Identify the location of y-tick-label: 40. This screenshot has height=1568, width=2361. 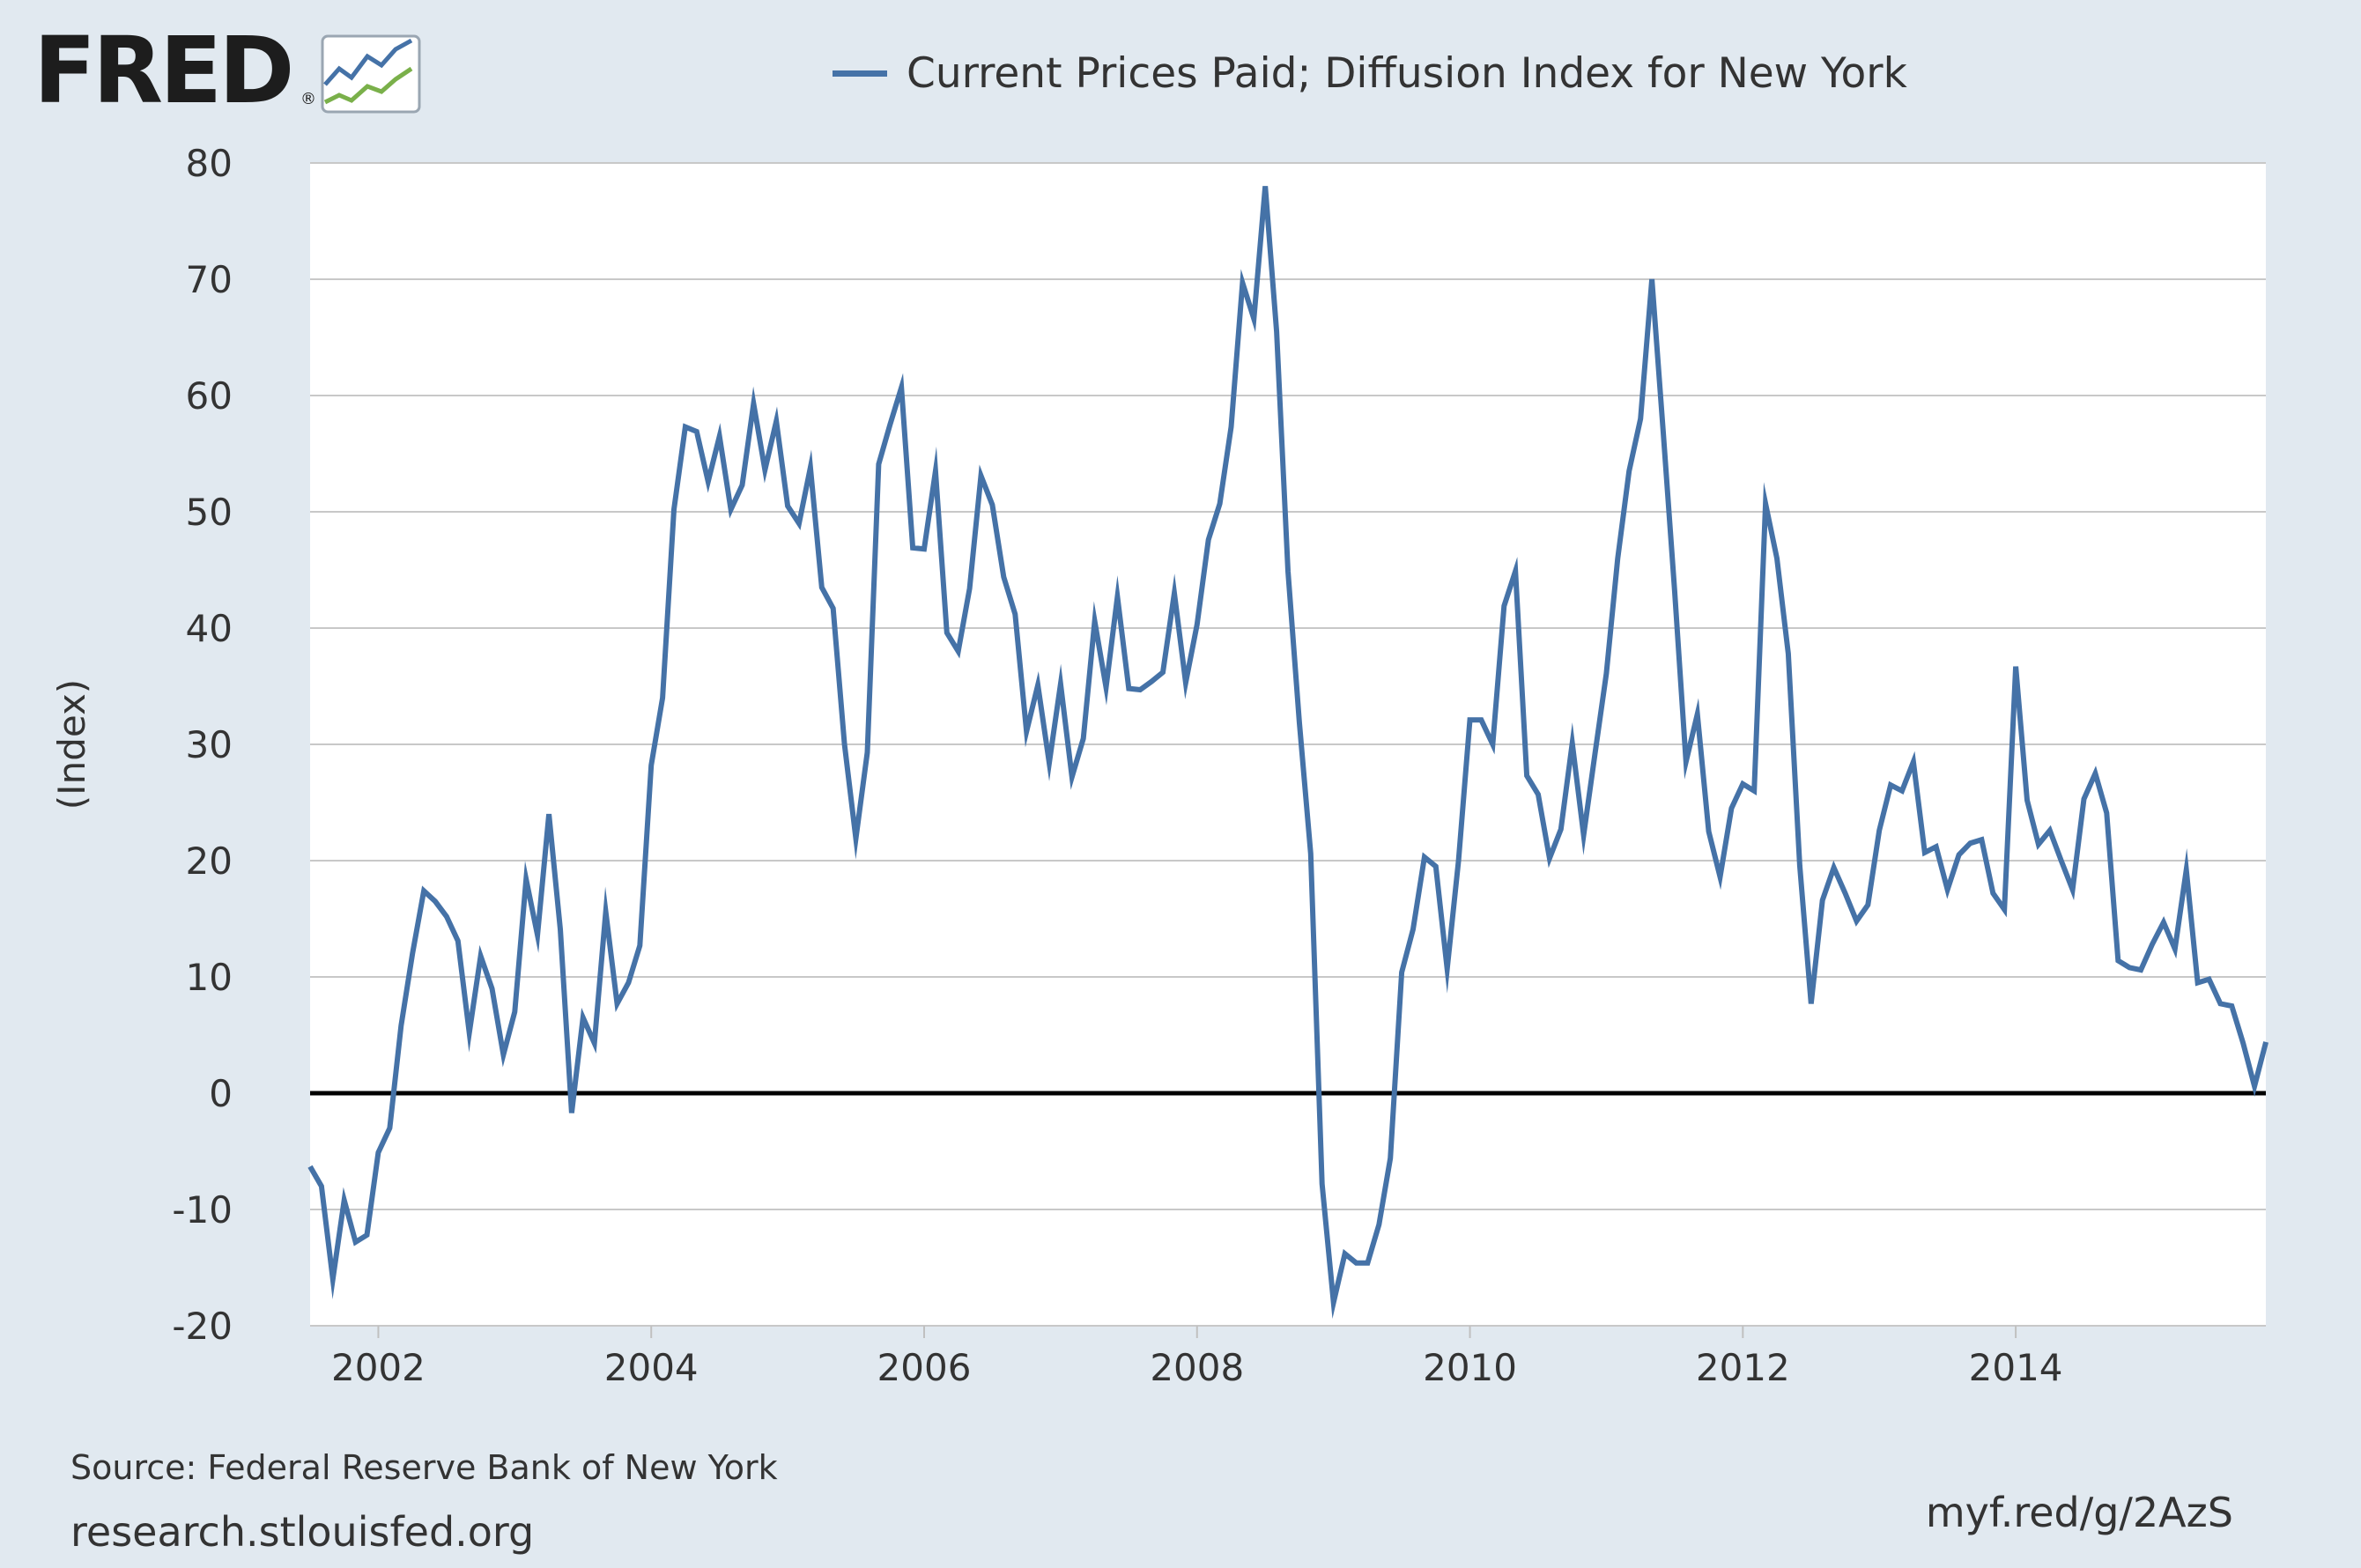
(209, 628).